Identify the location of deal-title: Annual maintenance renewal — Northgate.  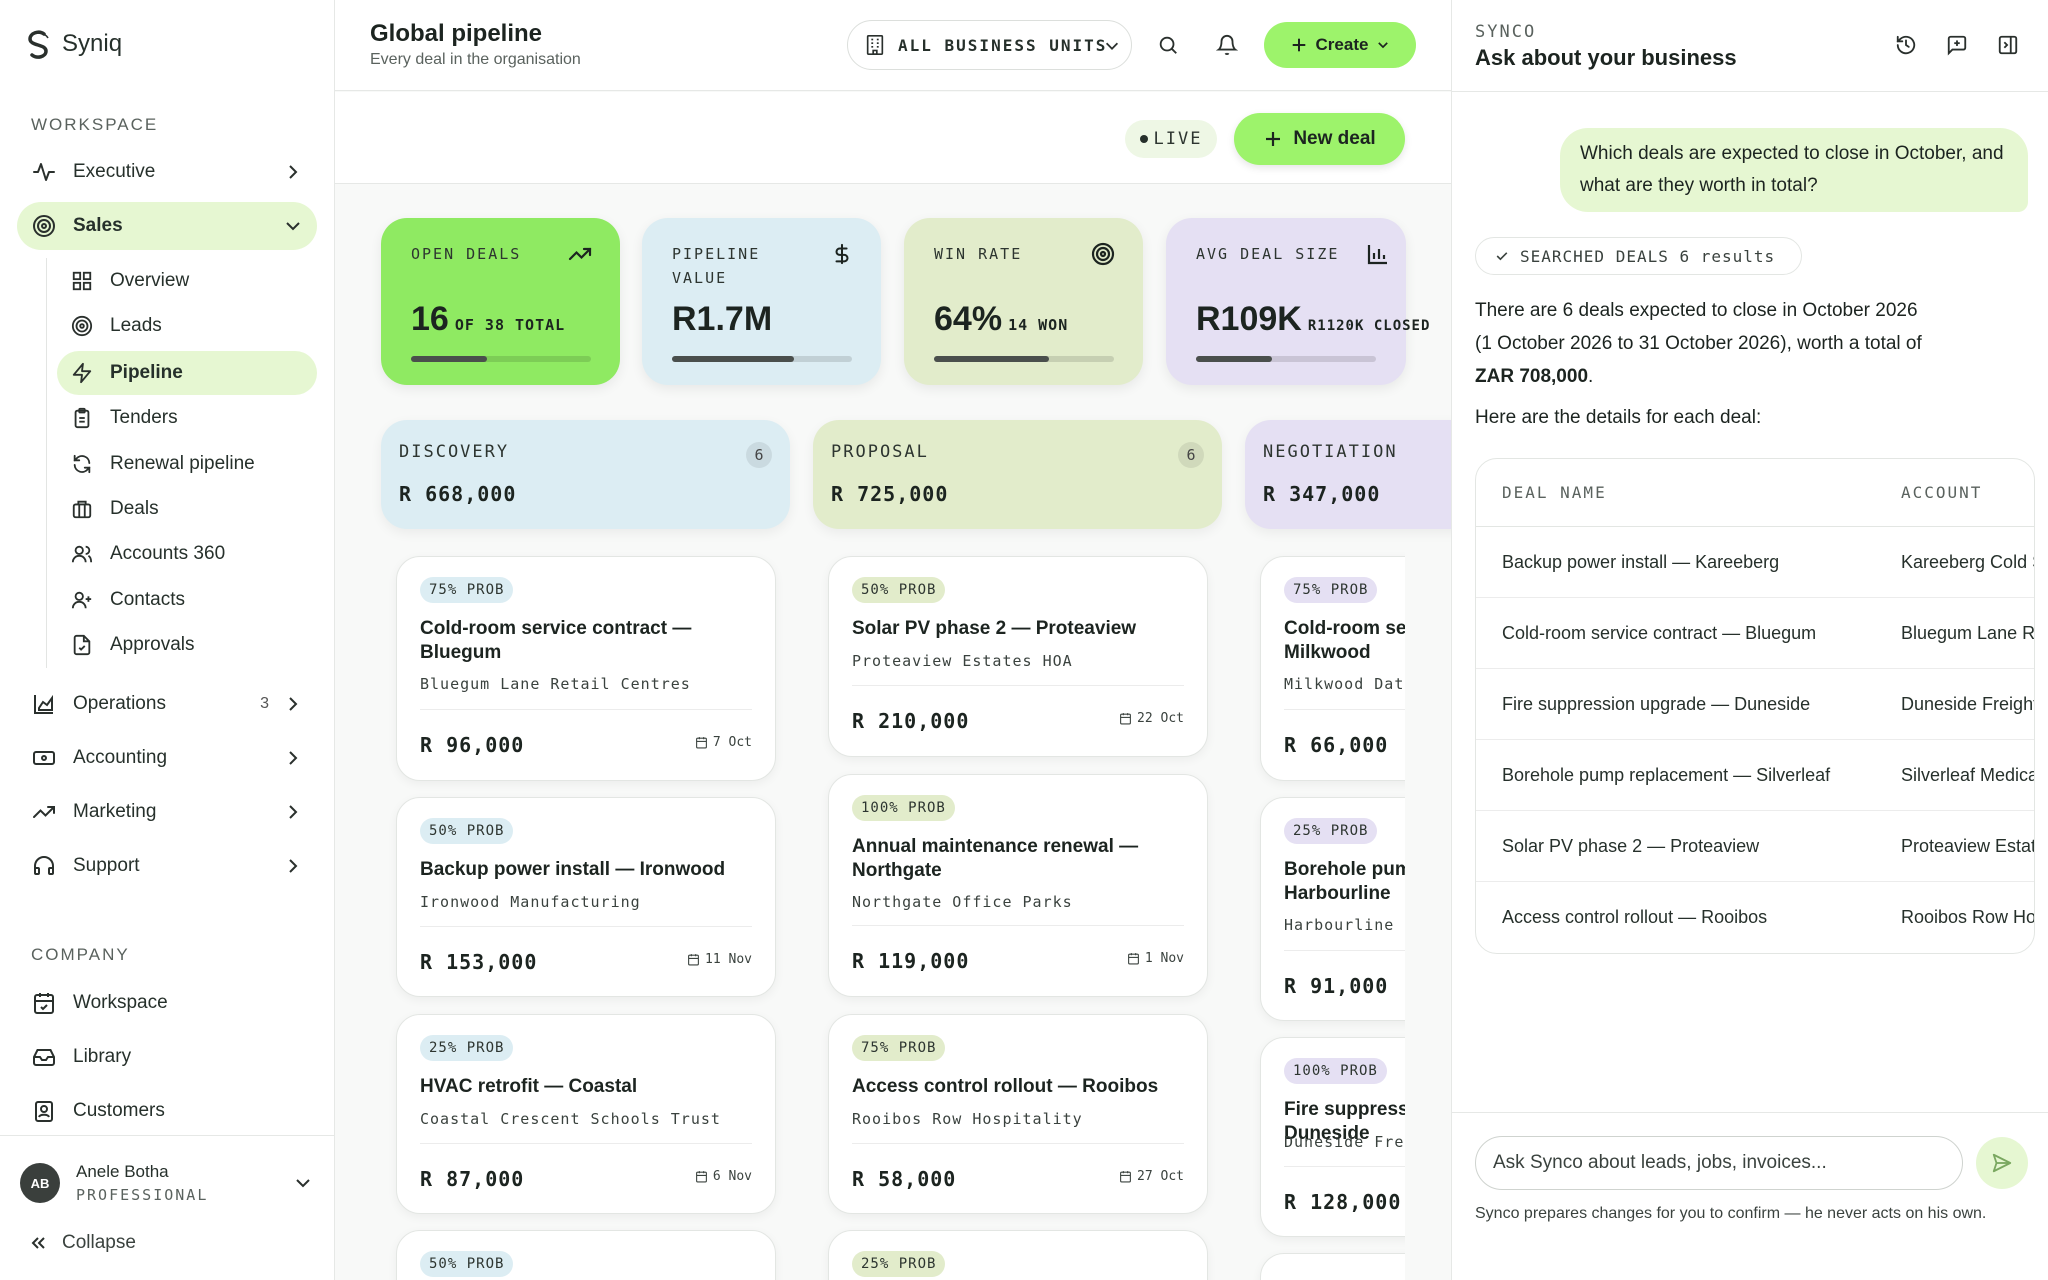
(995, 858).